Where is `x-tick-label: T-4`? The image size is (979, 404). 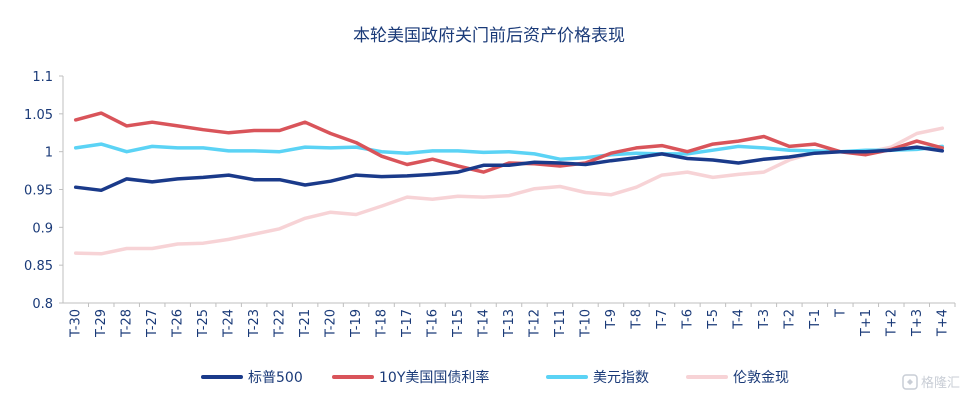 x-tick-label: T-4 is located at coordinates (738, 319).